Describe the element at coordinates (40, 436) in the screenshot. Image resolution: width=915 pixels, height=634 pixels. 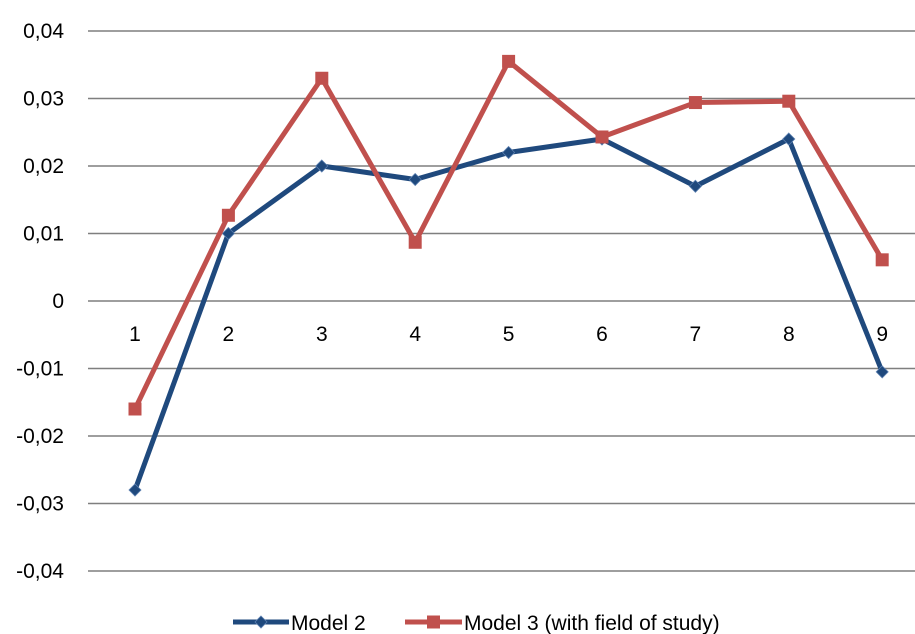
I see `y-tick-label: -0,02` at that location.